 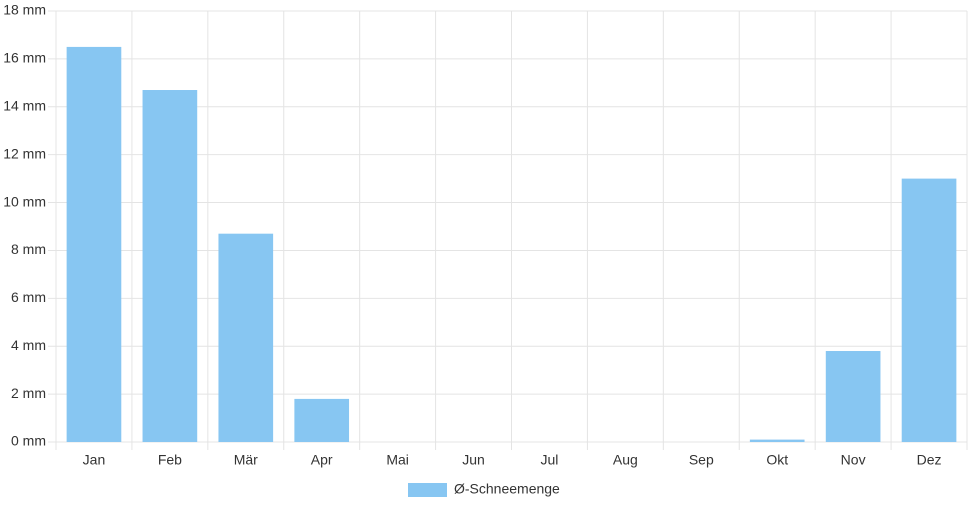 What do you see at coordinates (170, 460) in the screenshot?
I see `x-tick-label: Feb` at bounding box center [170, 460].